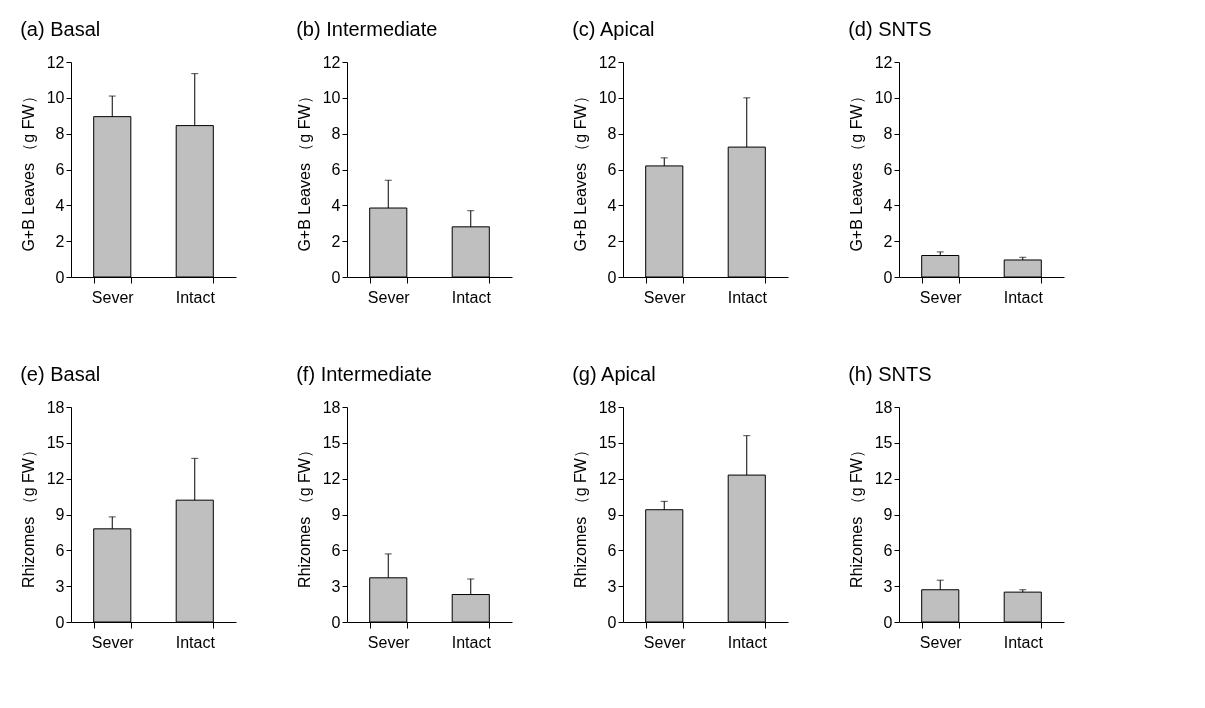 This screenshot has height=708, width=1205. Describe the element at coordinates (367, 29) in the screenshot. I see `chart-title: (b) Intermediate` at that location.